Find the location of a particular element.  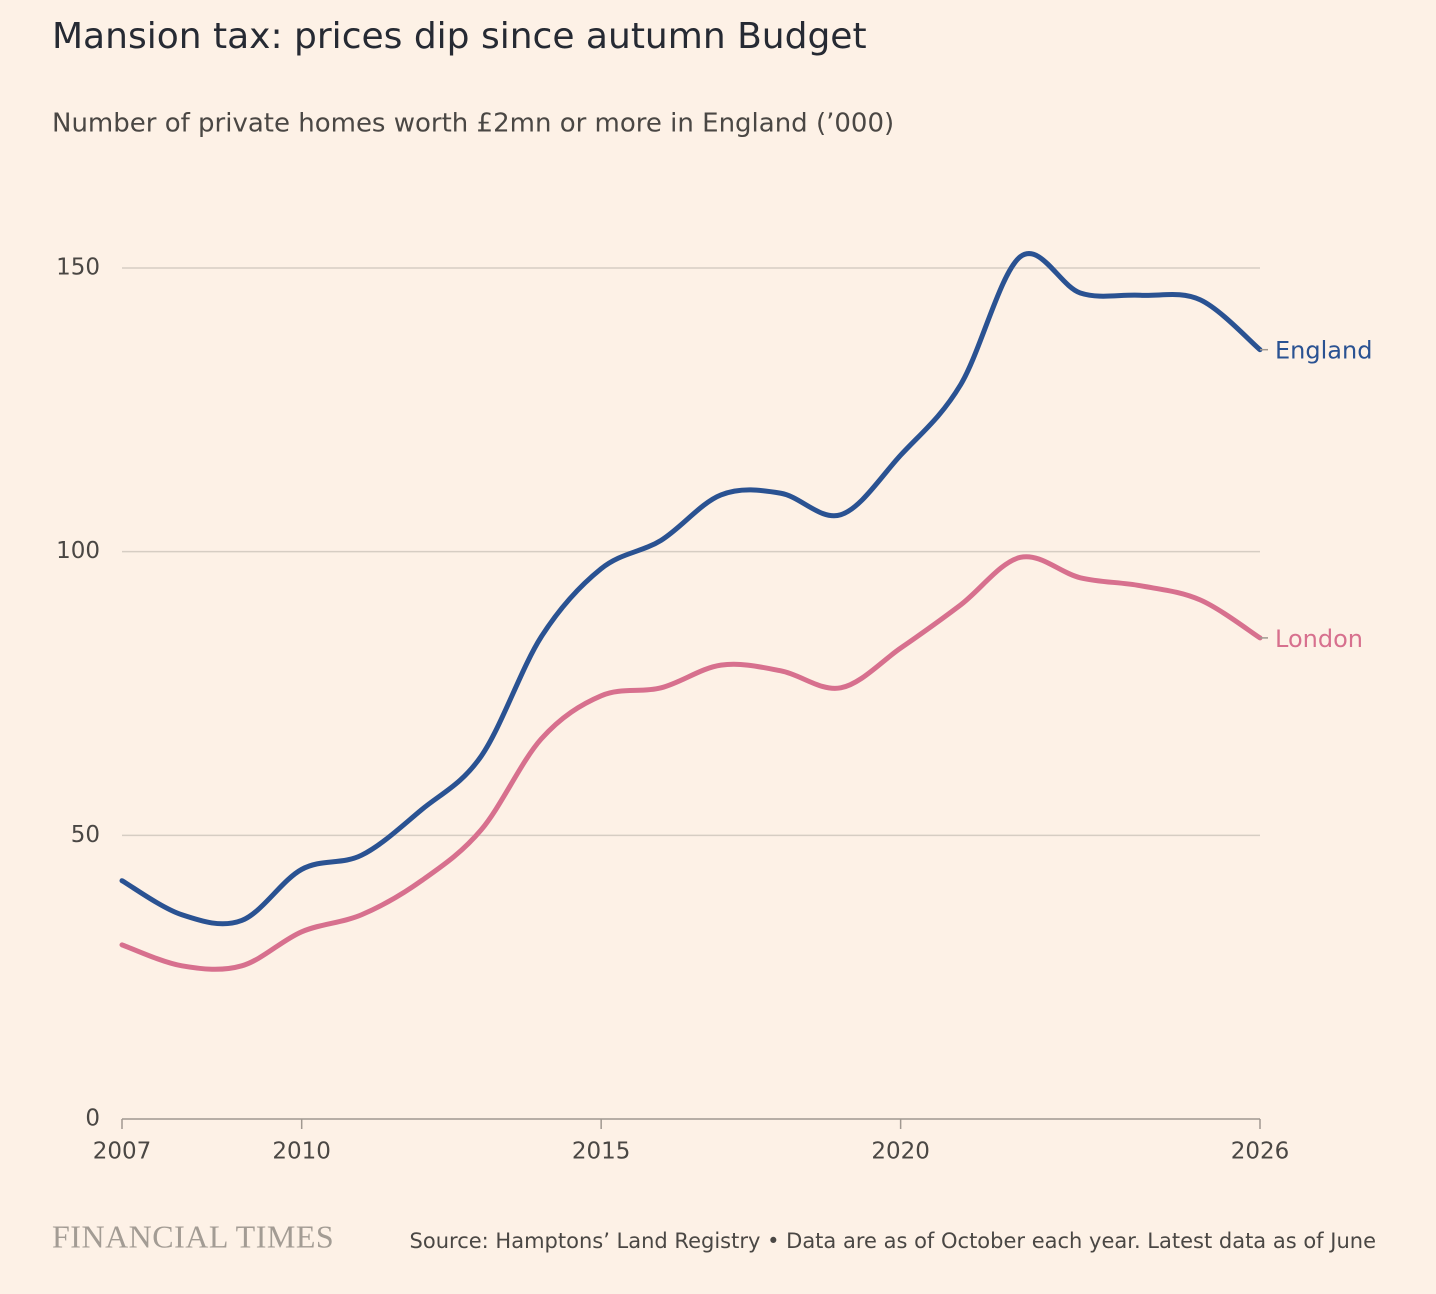

x-tick-label: 2026 is located at coordinates (1260, 1152).